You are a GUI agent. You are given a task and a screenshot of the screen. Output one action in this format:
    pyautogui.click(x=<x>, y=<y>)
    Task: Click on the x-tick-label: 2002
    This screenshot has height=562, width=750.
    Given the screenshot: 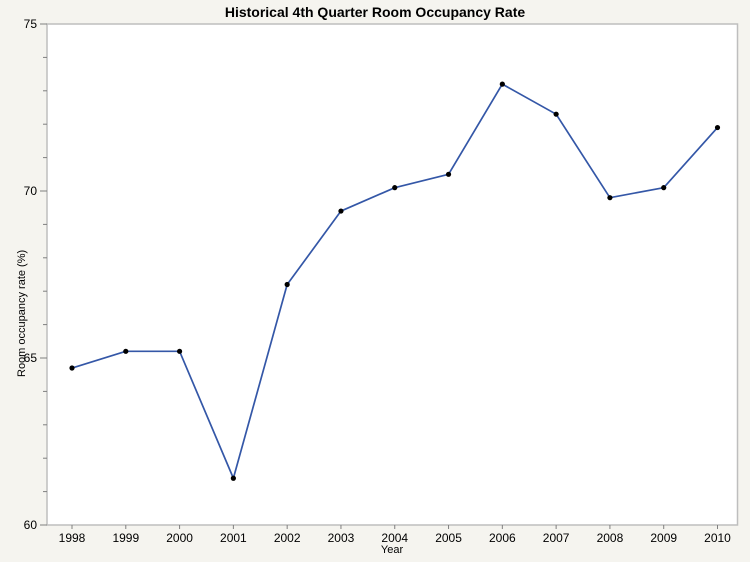 What is the action you would take?
    pyautogui.click(x=287, y=538)
    